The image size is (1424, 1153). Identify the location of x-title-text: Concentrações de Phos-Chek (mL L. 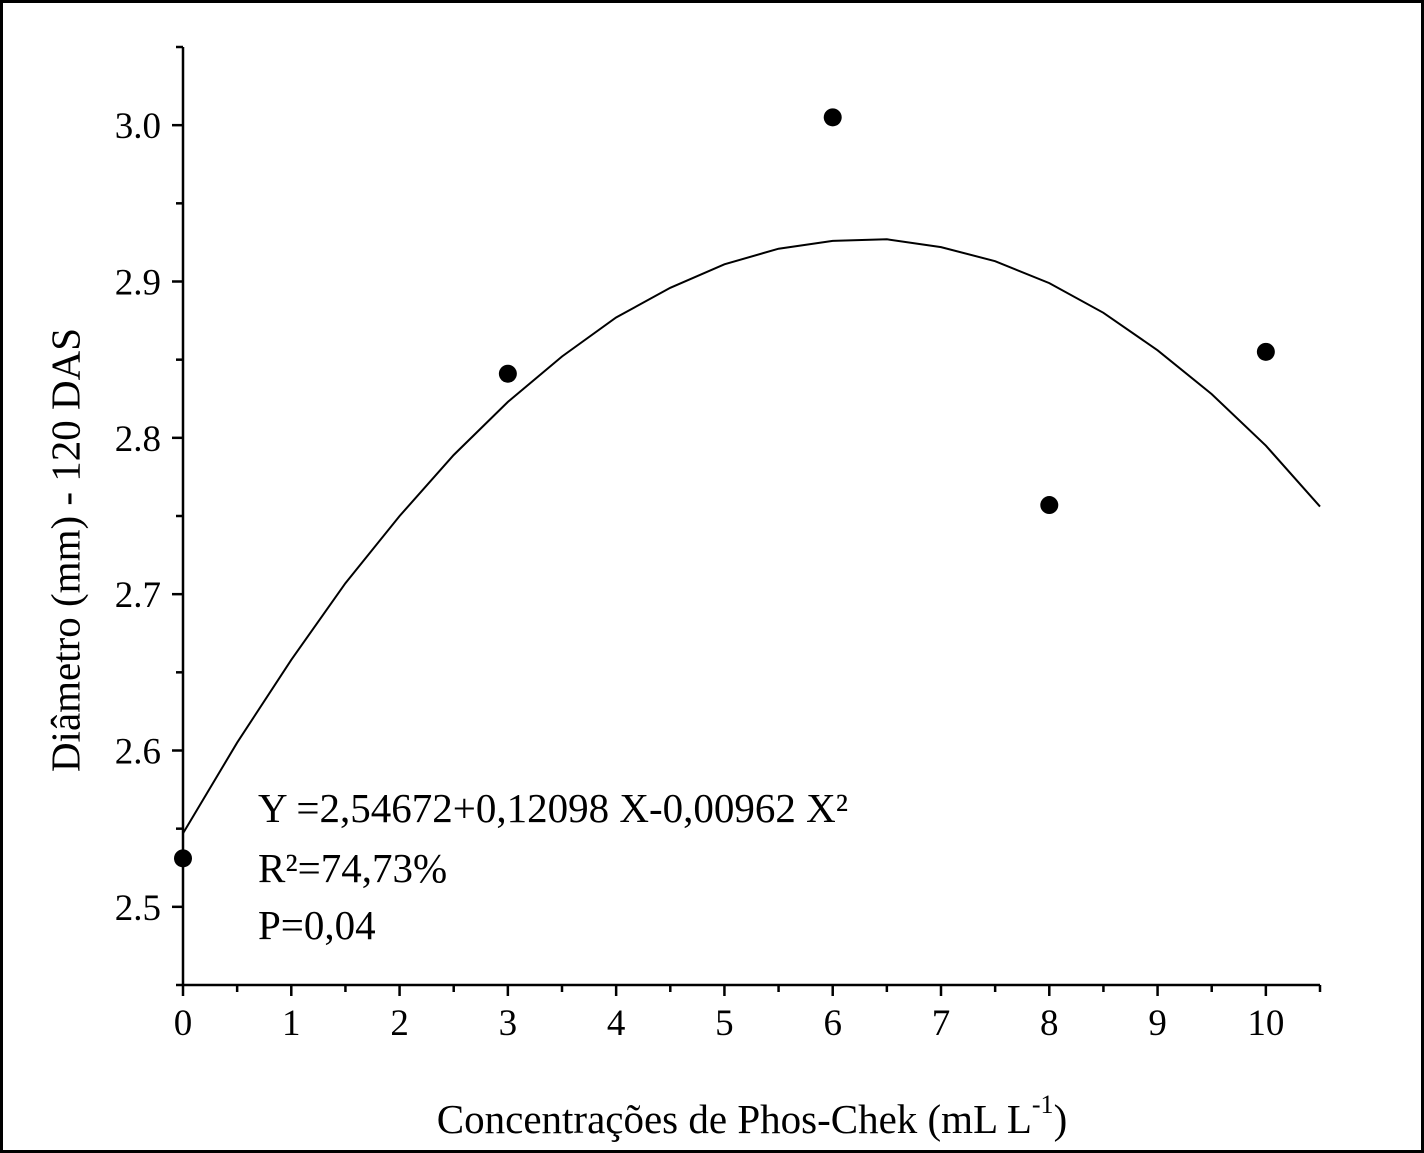
(734, 1119).